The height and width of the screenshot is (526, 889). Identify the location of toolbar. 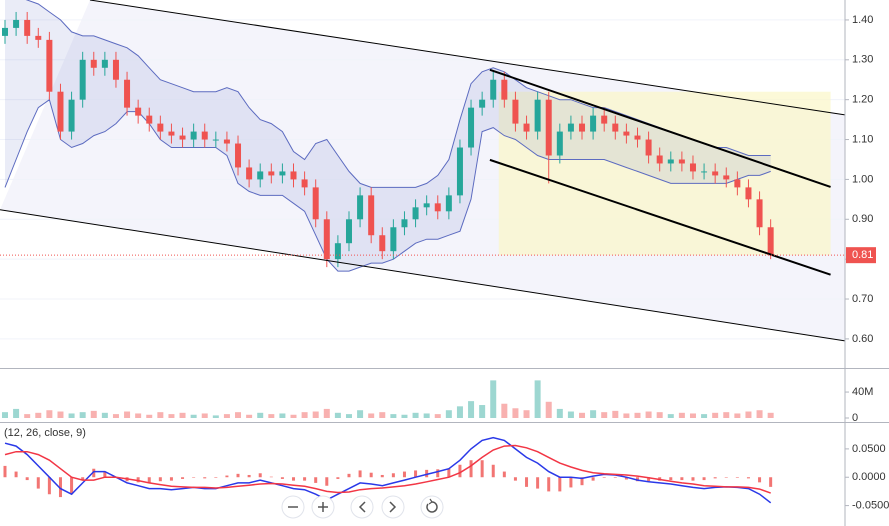
(362, 507).